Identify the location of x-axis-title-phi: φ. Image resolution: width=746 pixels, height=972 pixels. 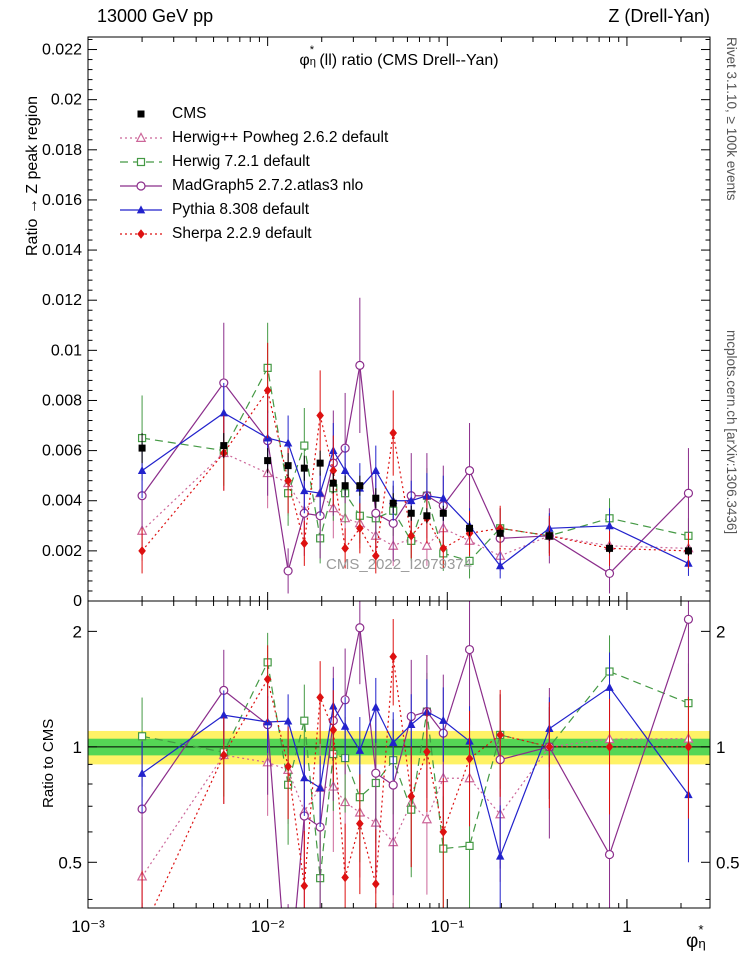
(692, 941).